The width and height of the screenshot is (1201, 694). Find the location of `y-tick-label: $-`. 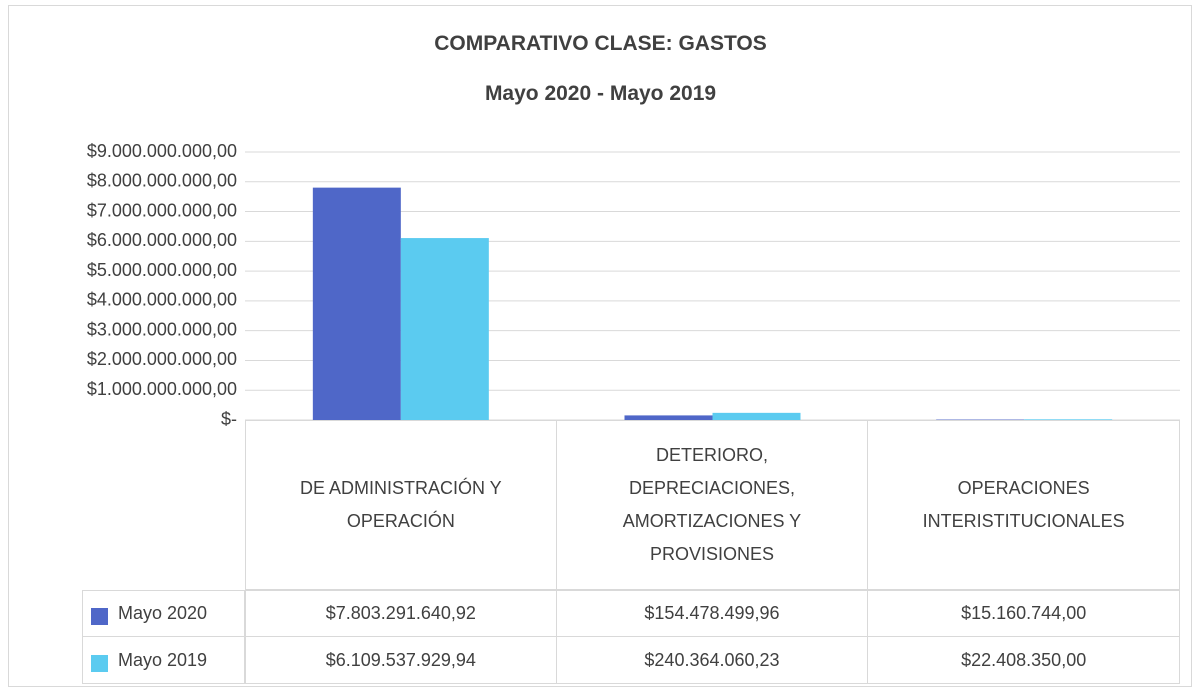

y-tick-label: $- is located at coordinates (229, 419).